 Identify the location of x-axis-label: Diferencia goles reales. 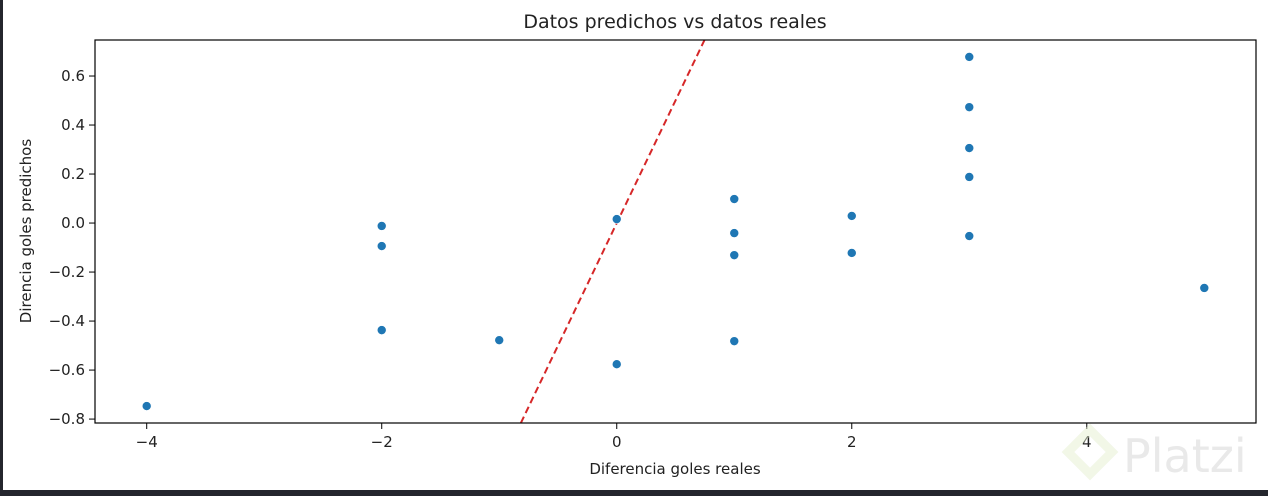
(675, 469).